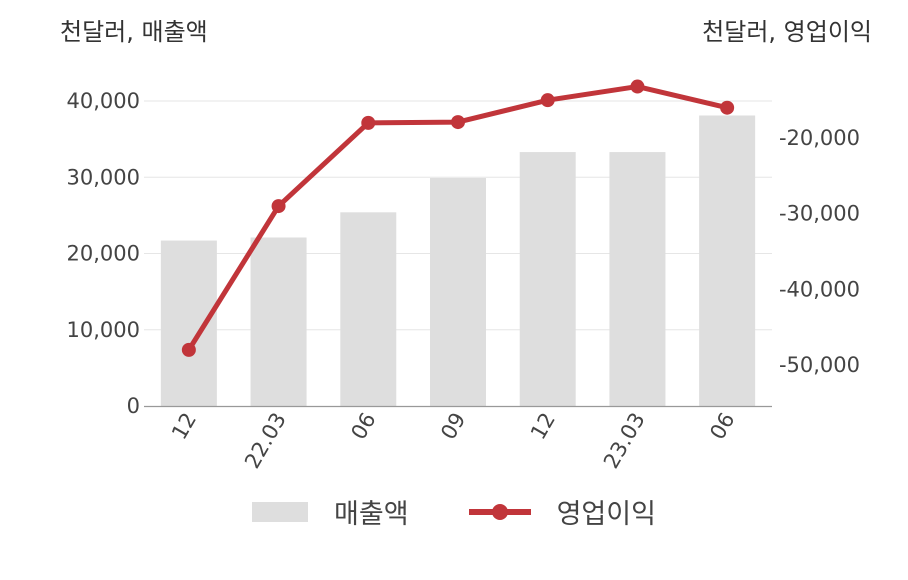  I want to click on y-right-tick-label: -20,000, so click(819, 138).